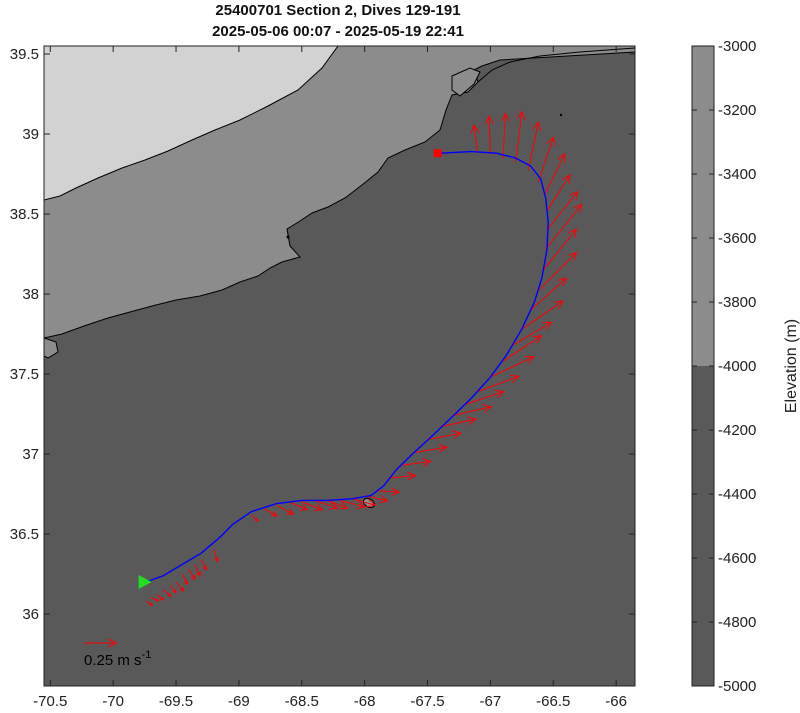 The width and height of the screenshot is (800, 713). What do you see at coordinates (30, 614) in the screenshot?
I see `y-tick-label: 36` at bounding box center [30, 614].